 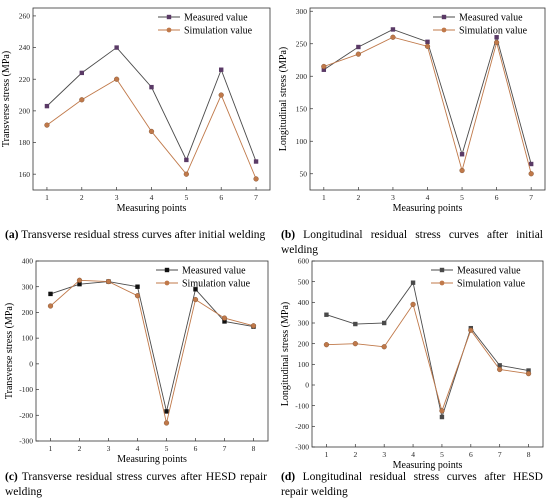 I want to click on y-tick-label: 240, so click(x=25, y=47).